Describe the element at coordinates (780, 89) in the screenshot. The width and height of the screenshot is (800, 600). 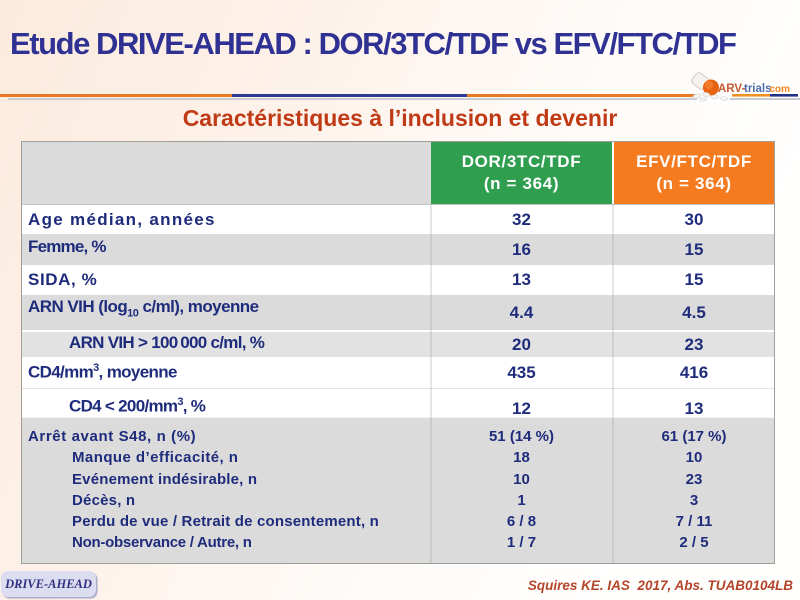
I see `svg-text: com` at that location.